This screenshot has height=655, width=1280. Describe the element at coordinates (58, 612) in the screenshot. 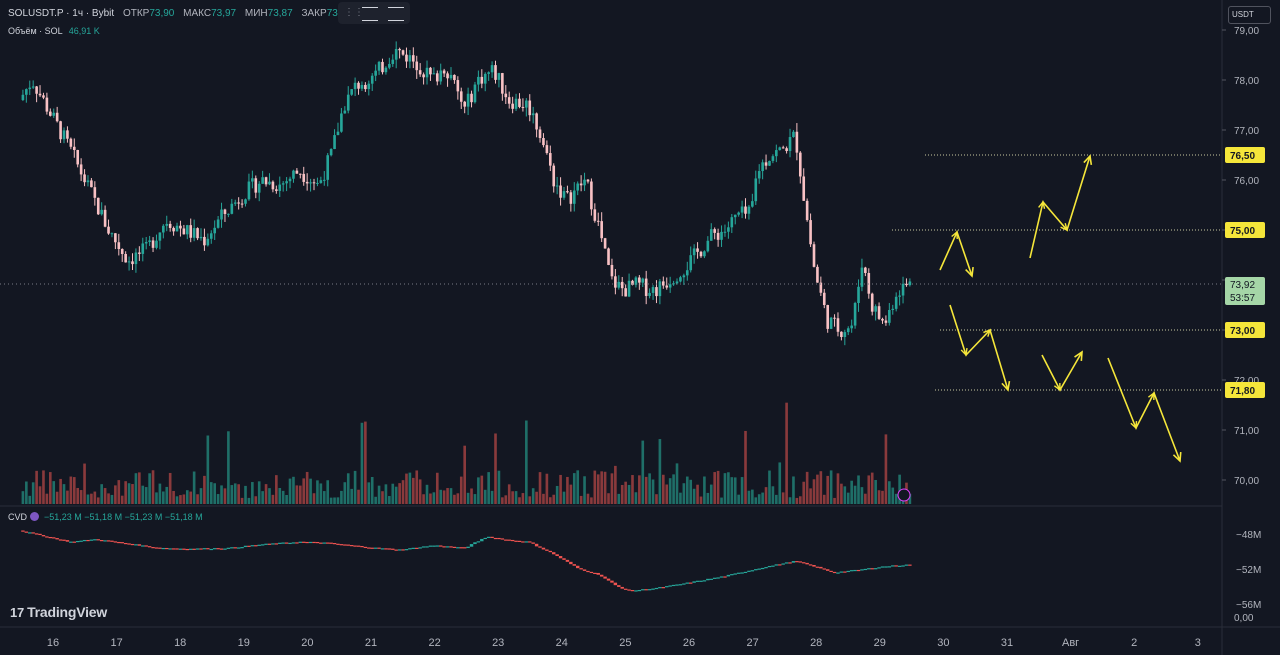

I see `tradingview-logo: 17 TradingView` at that location.